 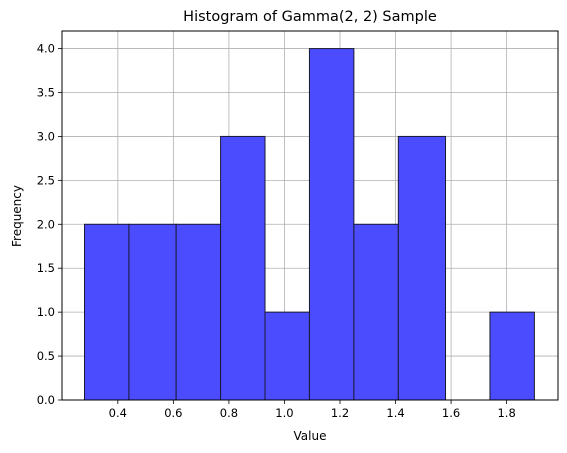 What do you see at coordinates (506, 413) in the screenshot?
I see `x-tick-label: 1.8` at bounding box center [506, 413].